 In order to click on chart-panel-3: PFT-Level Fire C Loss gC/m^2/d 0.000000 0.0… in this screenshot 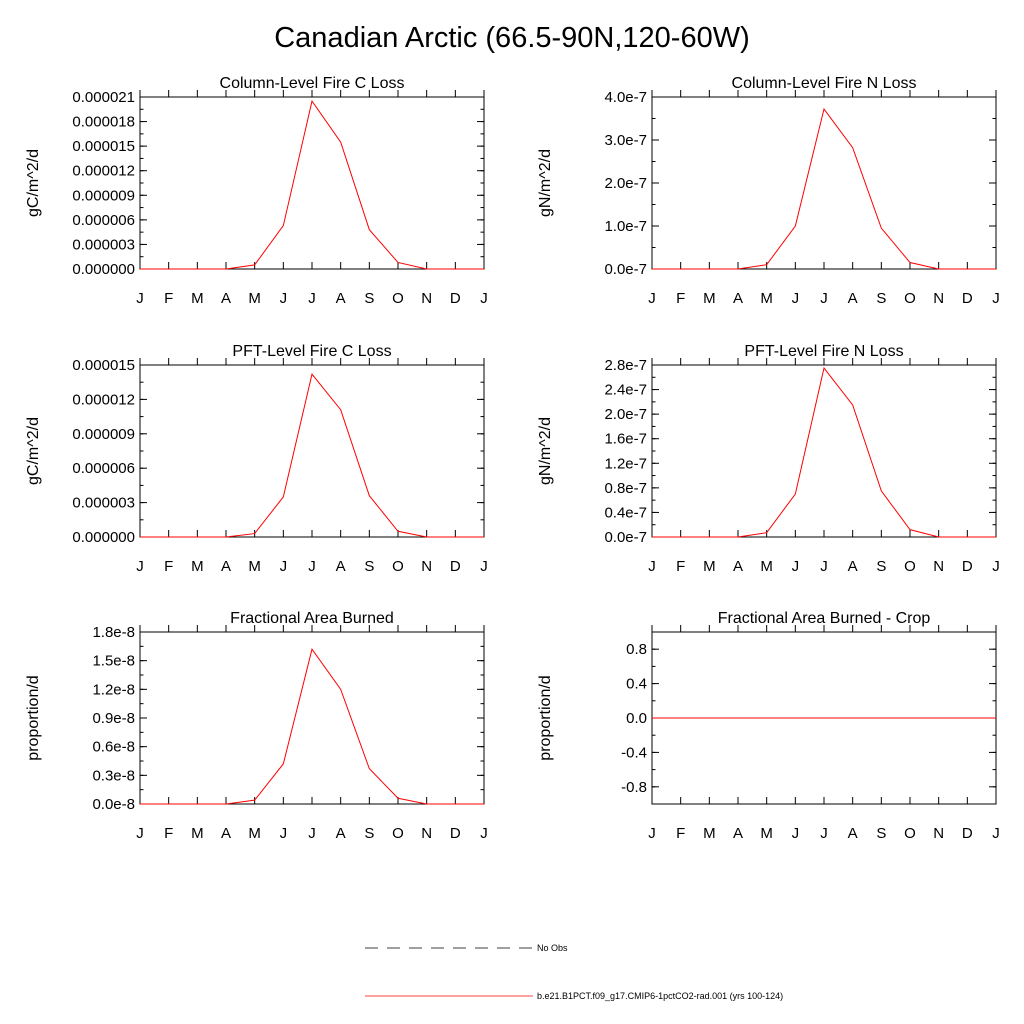, I will do `click(256, 459)`.